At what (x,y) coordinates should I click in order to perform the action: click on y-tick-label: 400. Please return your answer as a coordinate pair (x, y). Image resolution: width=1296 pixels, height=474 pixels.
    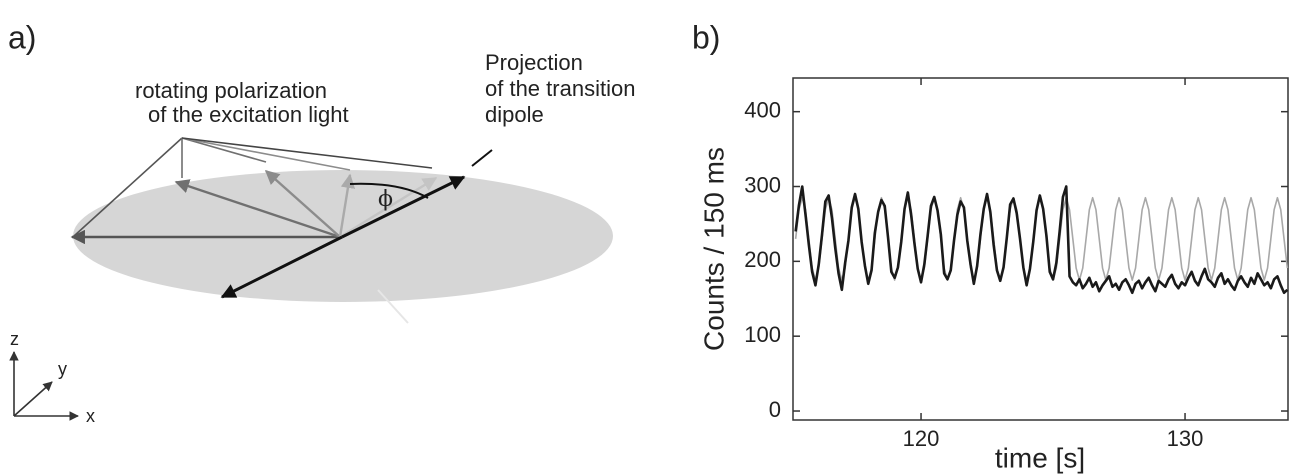
    Looking at the image, I should click on (762, 109).